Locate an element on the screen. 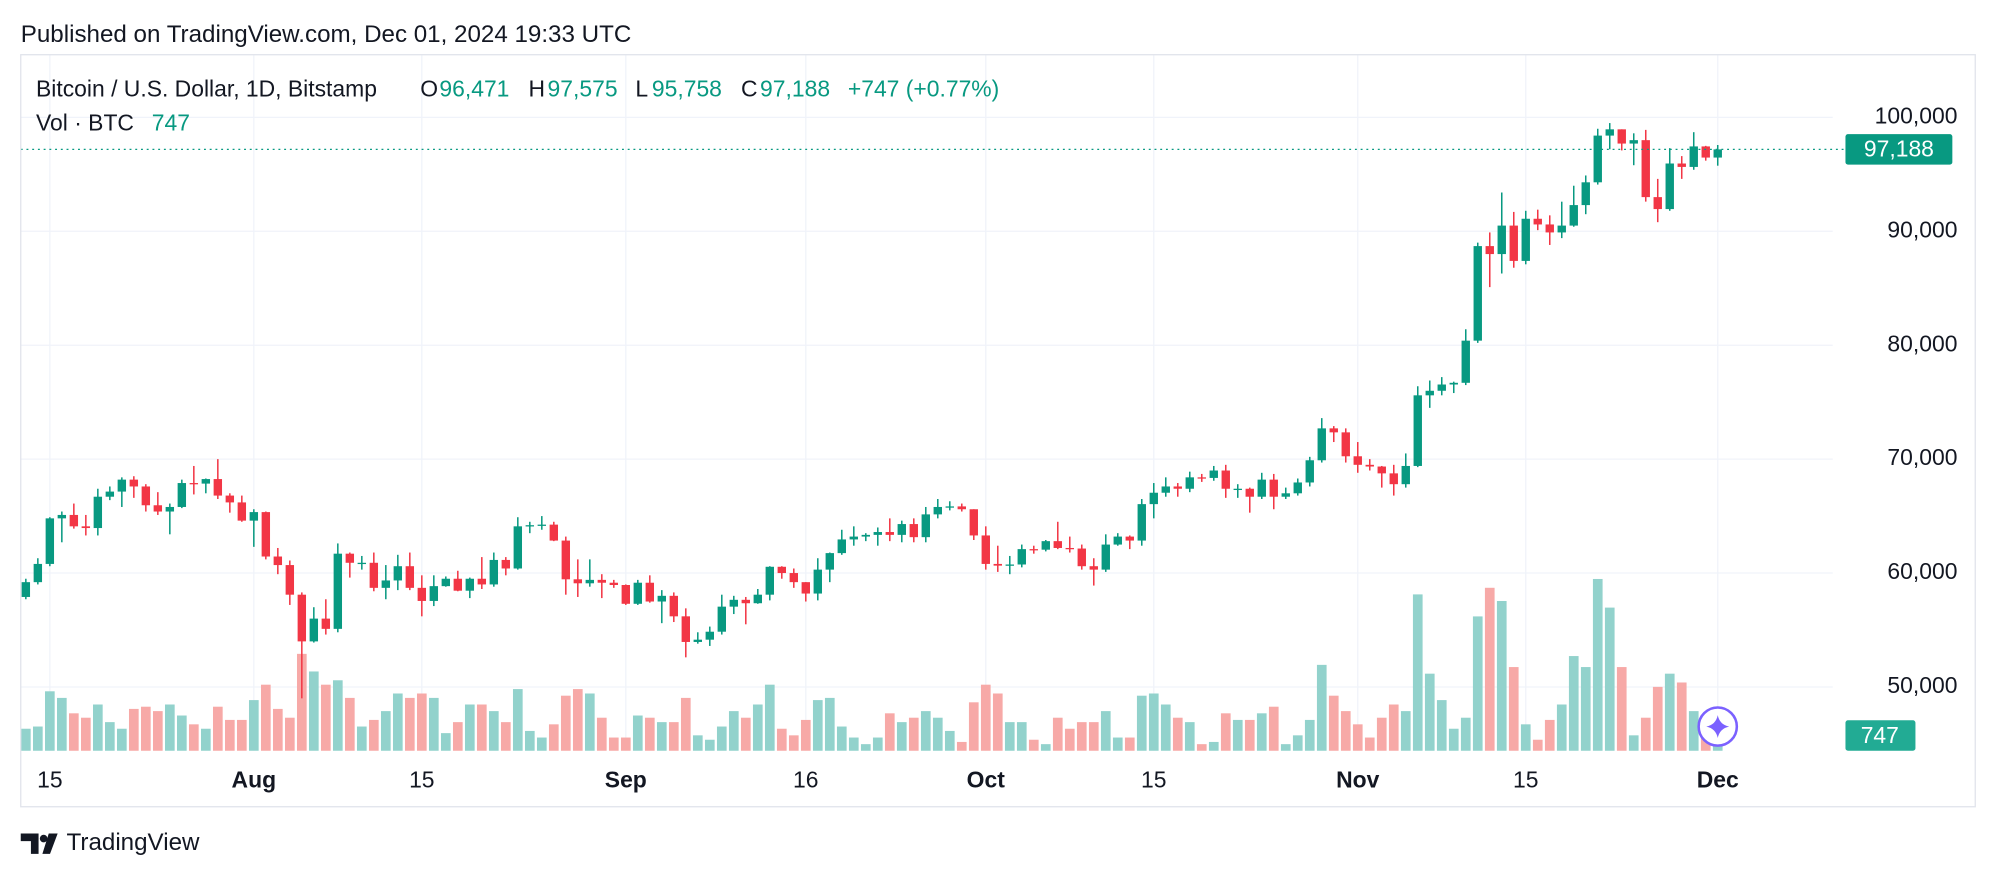 The height and width of the screenshot is (878, 1996). legend-close-value: 97,188 is located at coordinates (795, 88).